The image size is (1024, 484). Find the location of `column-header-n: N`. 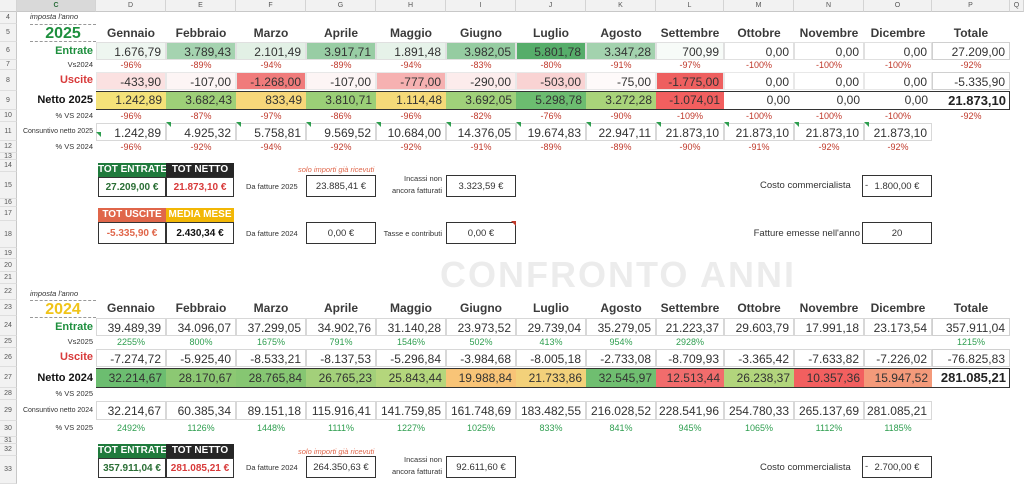

column-header-n: N is located at coordinates (829, 6).